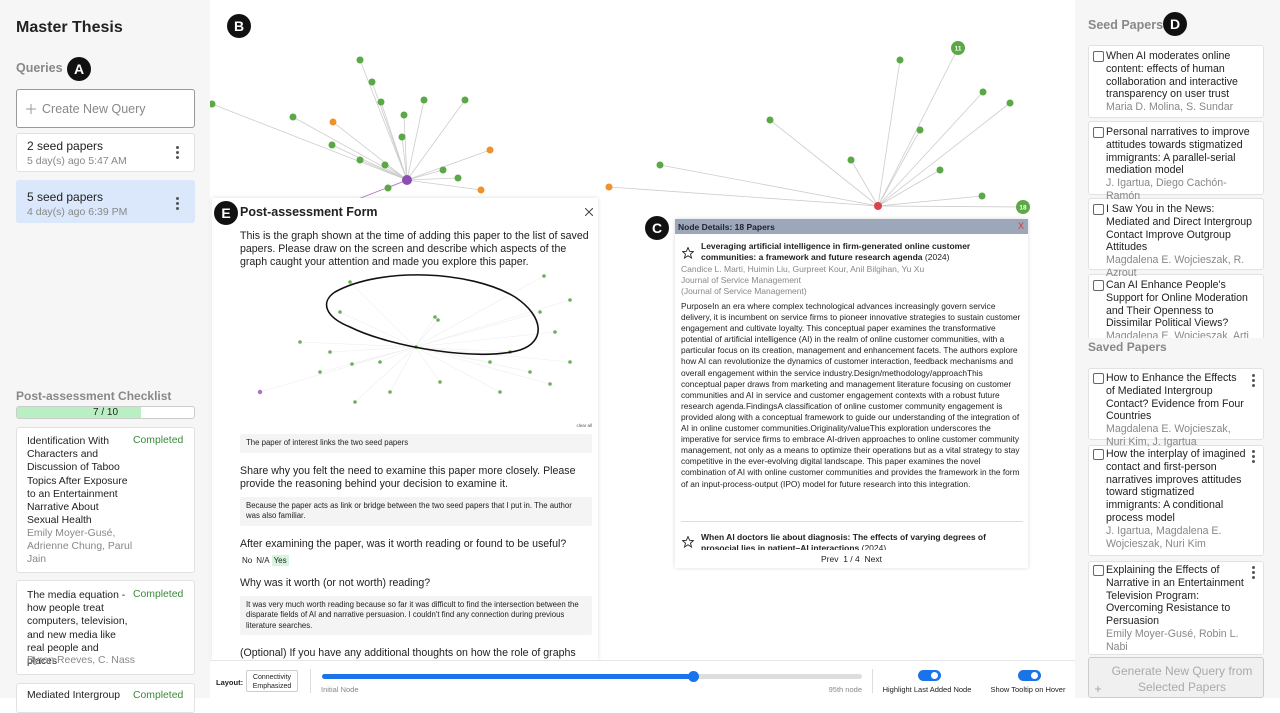 The height and width of the screenshot is (713, 1280). What do you see at coordinates (39, 68) in the screenshot?
I see `queries-label: Queries` at bounding box center [39, 68].